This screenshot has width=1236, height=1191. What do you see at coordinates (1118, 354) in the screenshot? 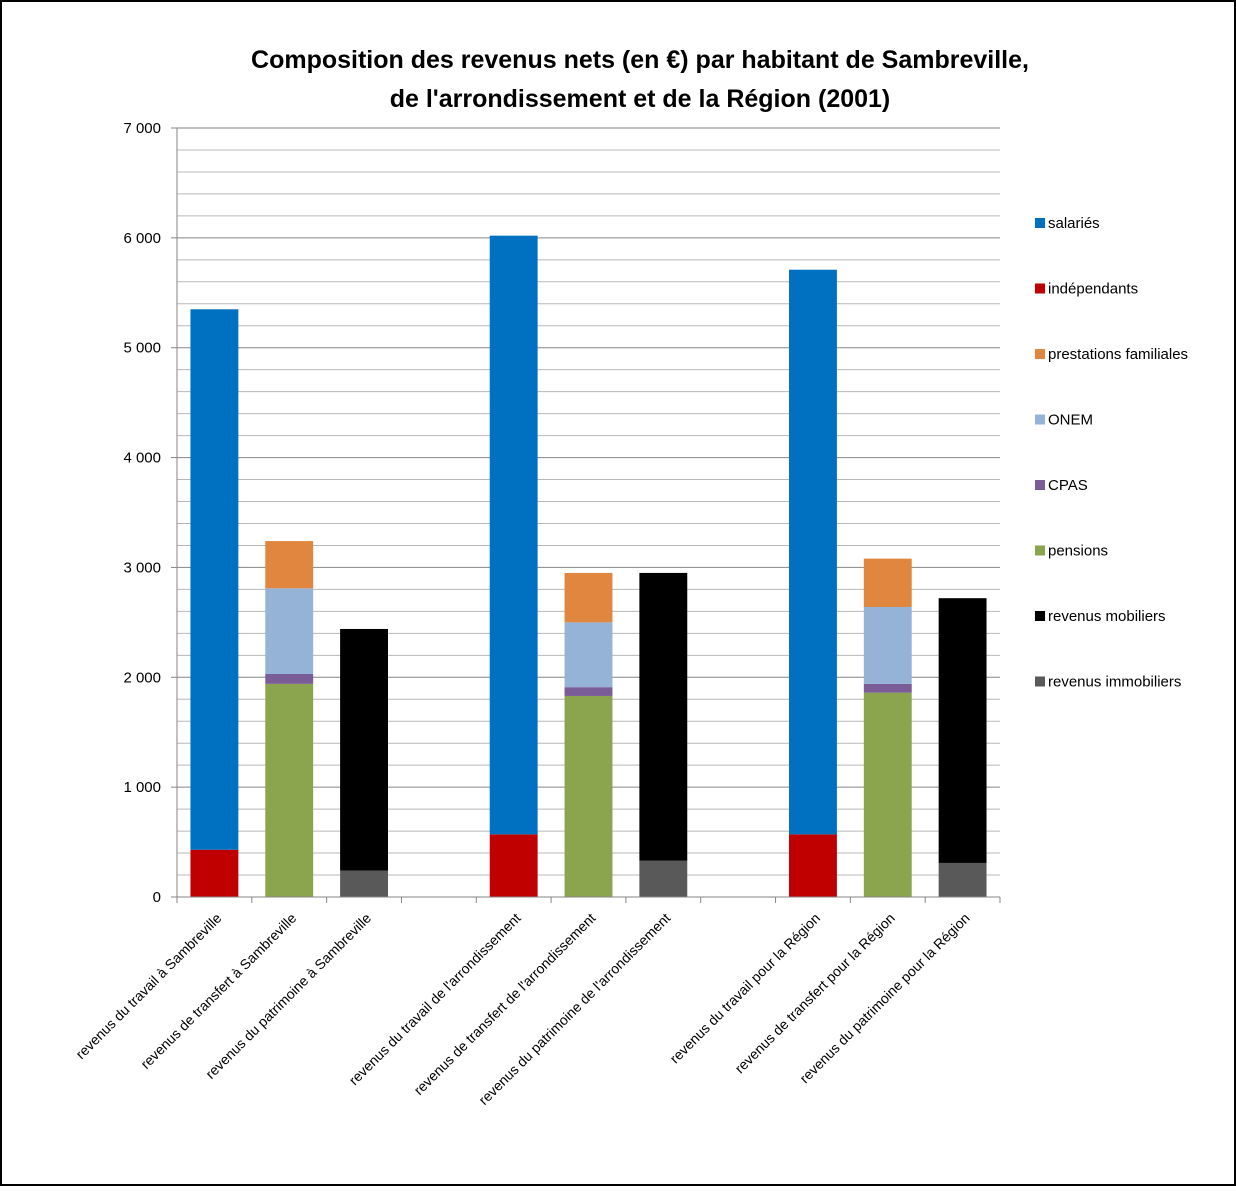
I see `legend-label: prestations familiales` at bounding box center [1118, 354].